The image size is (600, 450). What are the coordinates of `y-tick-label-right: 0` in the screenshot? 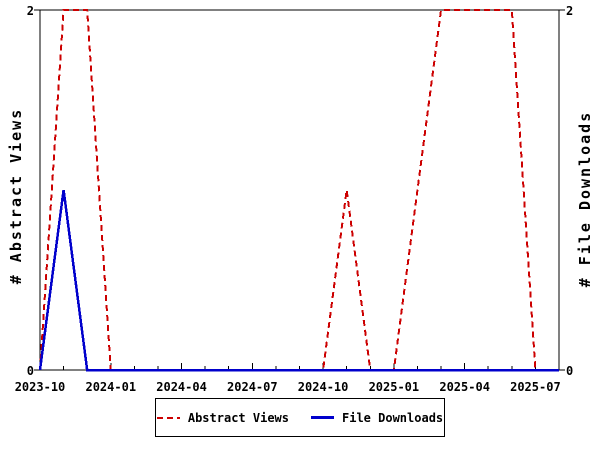 It's located at (569, 371).